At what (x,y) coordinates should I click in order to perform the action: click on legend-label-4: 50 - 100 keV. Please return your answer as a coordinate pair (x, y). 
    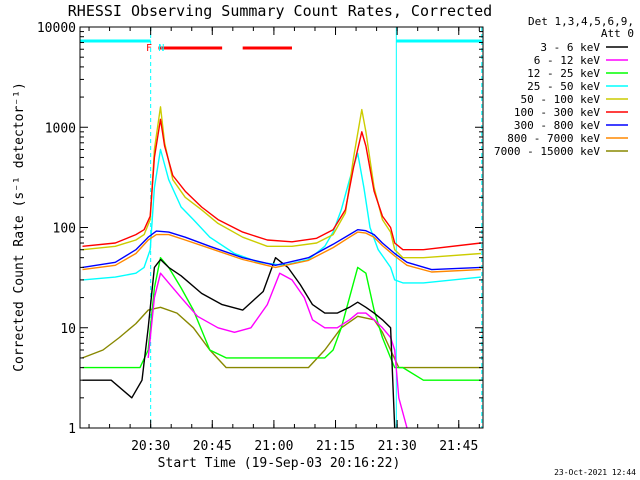
    Looking at the image, I should click on (561, 99).